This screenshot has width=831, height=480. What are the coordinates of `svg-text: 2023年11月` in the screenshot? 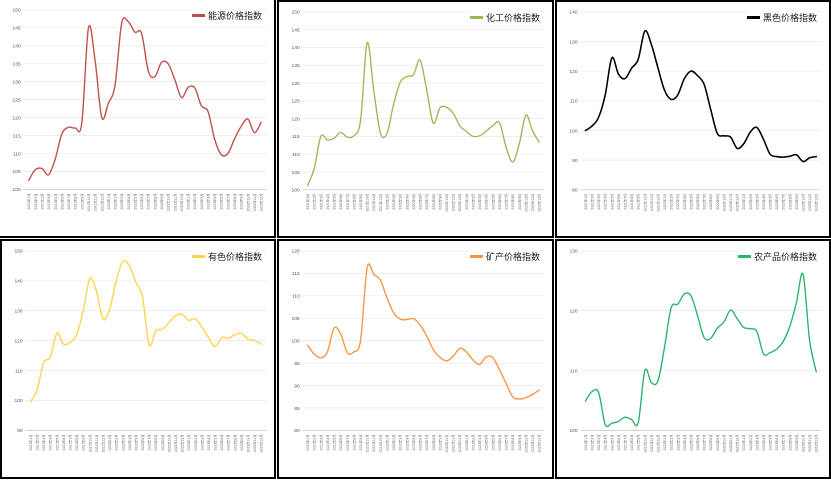 It's located at (254, 443).